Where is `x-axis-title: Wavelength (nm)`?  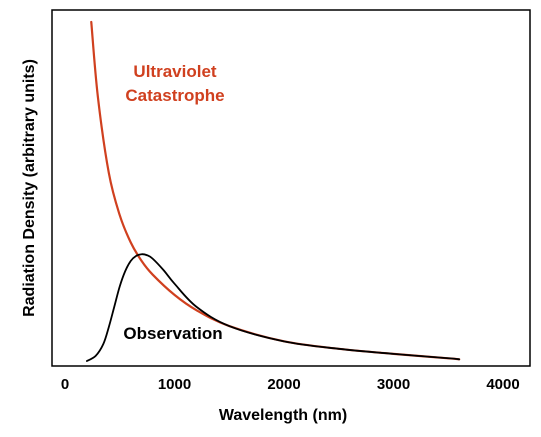
x-axis-title: Wavelength (nm) is located at coordinates (283, 415).